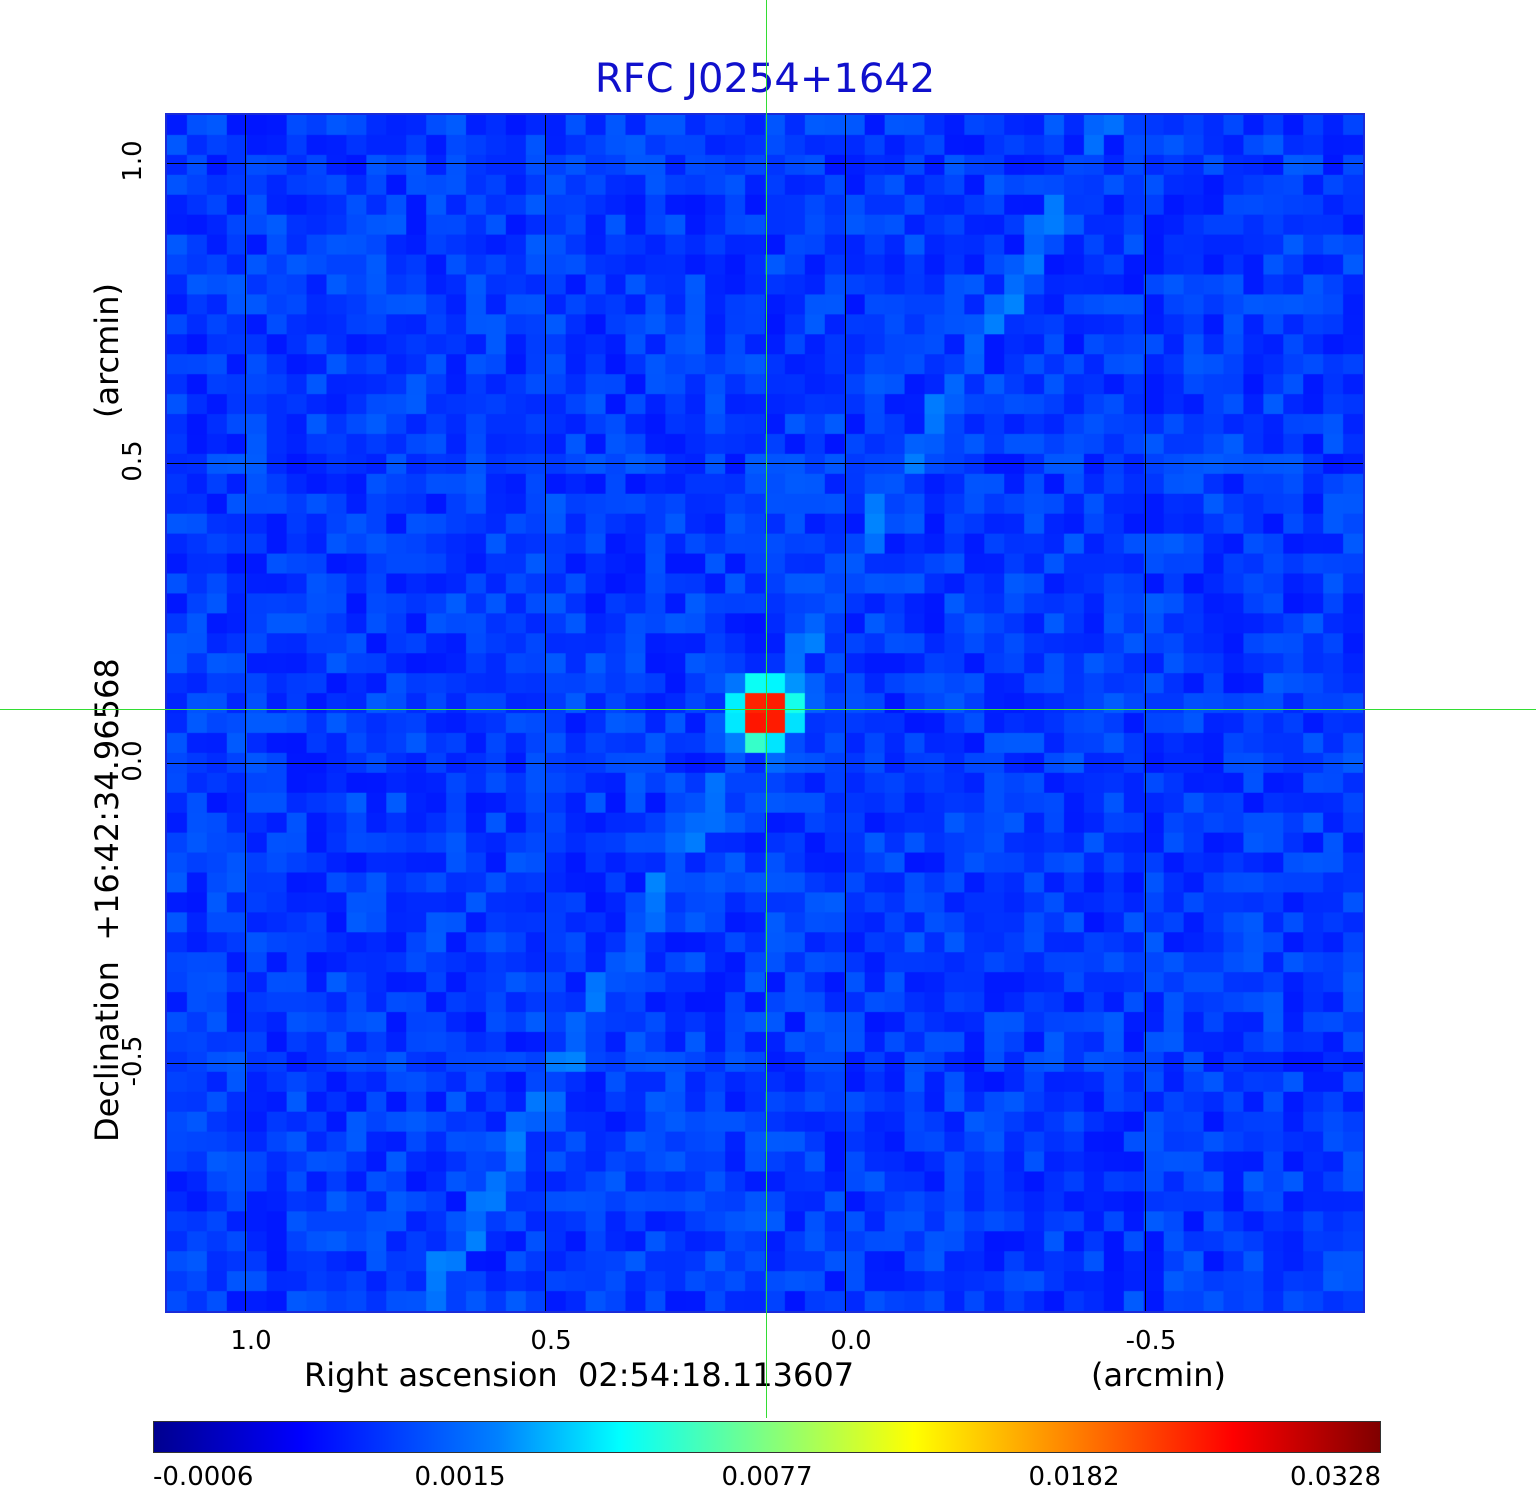 The width and height of the screenshot is (1536, 1511). Describe the element at coordinates (1335, 1477) in the screenshot. I see `colorbar-tick-label: 0.0328` at that location.